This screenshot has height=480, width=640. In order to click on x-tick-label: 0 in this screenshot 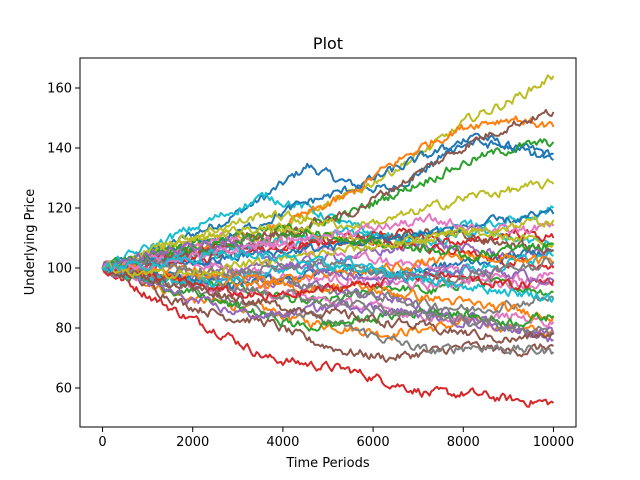, I will do `click(102, 442)`.